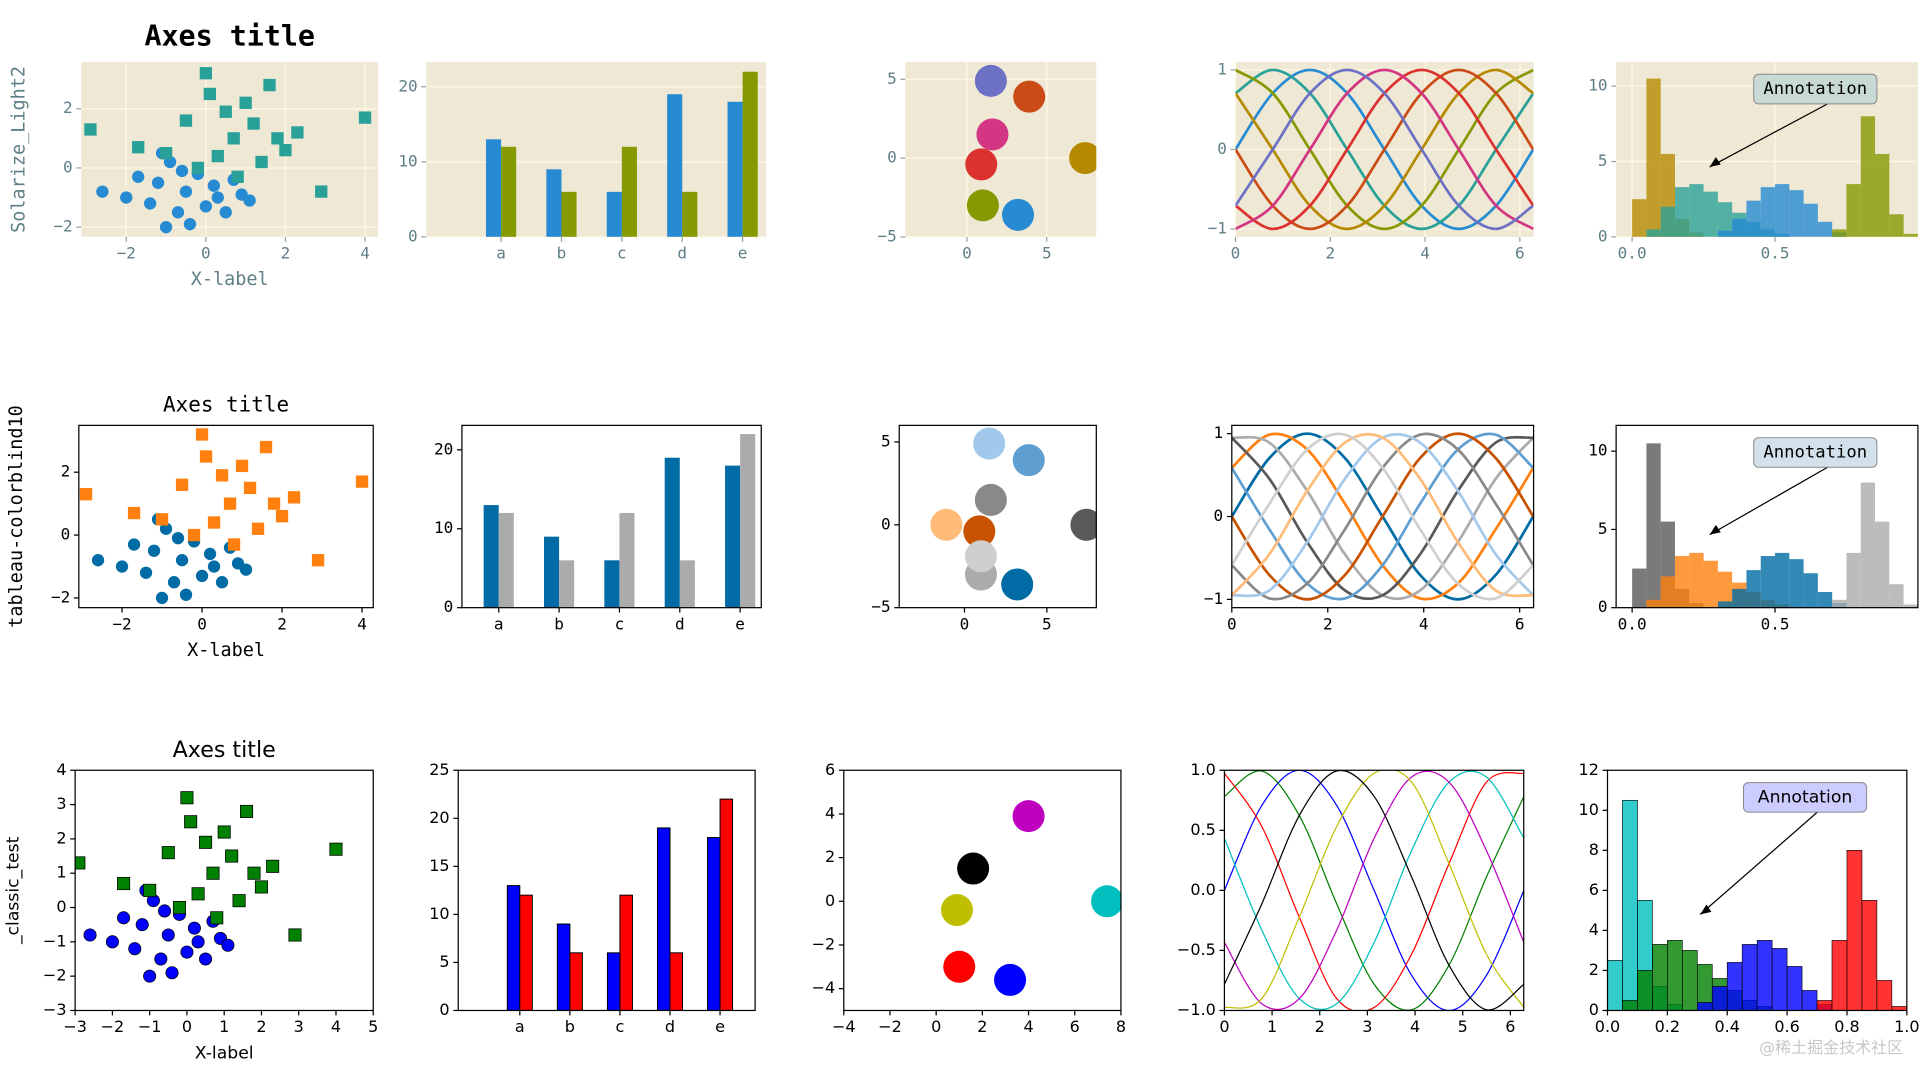 The height and width of the screenshot is (1086, 1929). Describe the element at coordinates (16, 516) in the screenshot. I see `y-label: tableau-colorblind10` at that location.